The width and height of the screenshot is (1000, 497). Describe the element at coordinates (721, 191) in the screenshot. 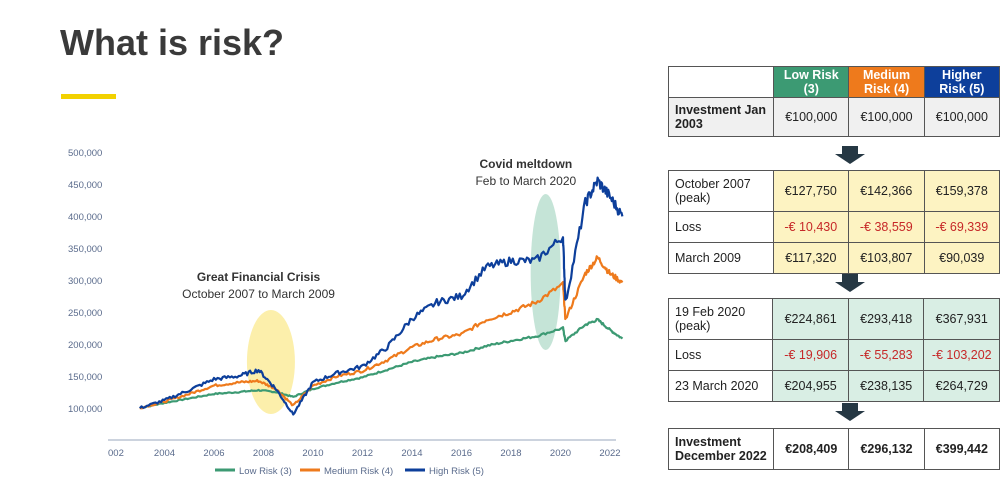

I see `gfc-peak-label: October 2007 (peak)` at that location.